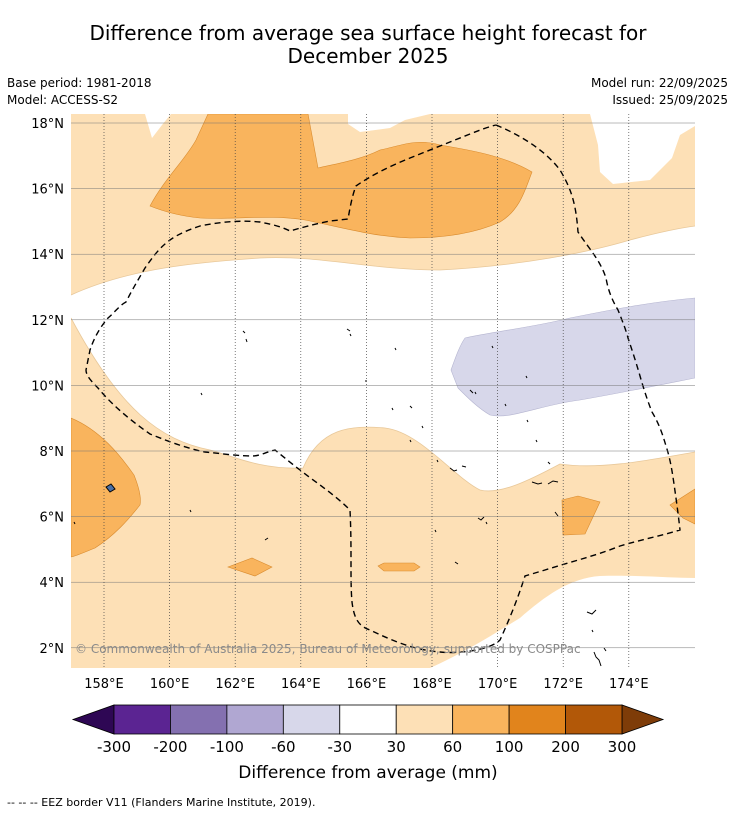 Image resolution: width=736 pixels, height=816 pixels. I want to click on colorbar-tick-label: 60, so click(452, 747).